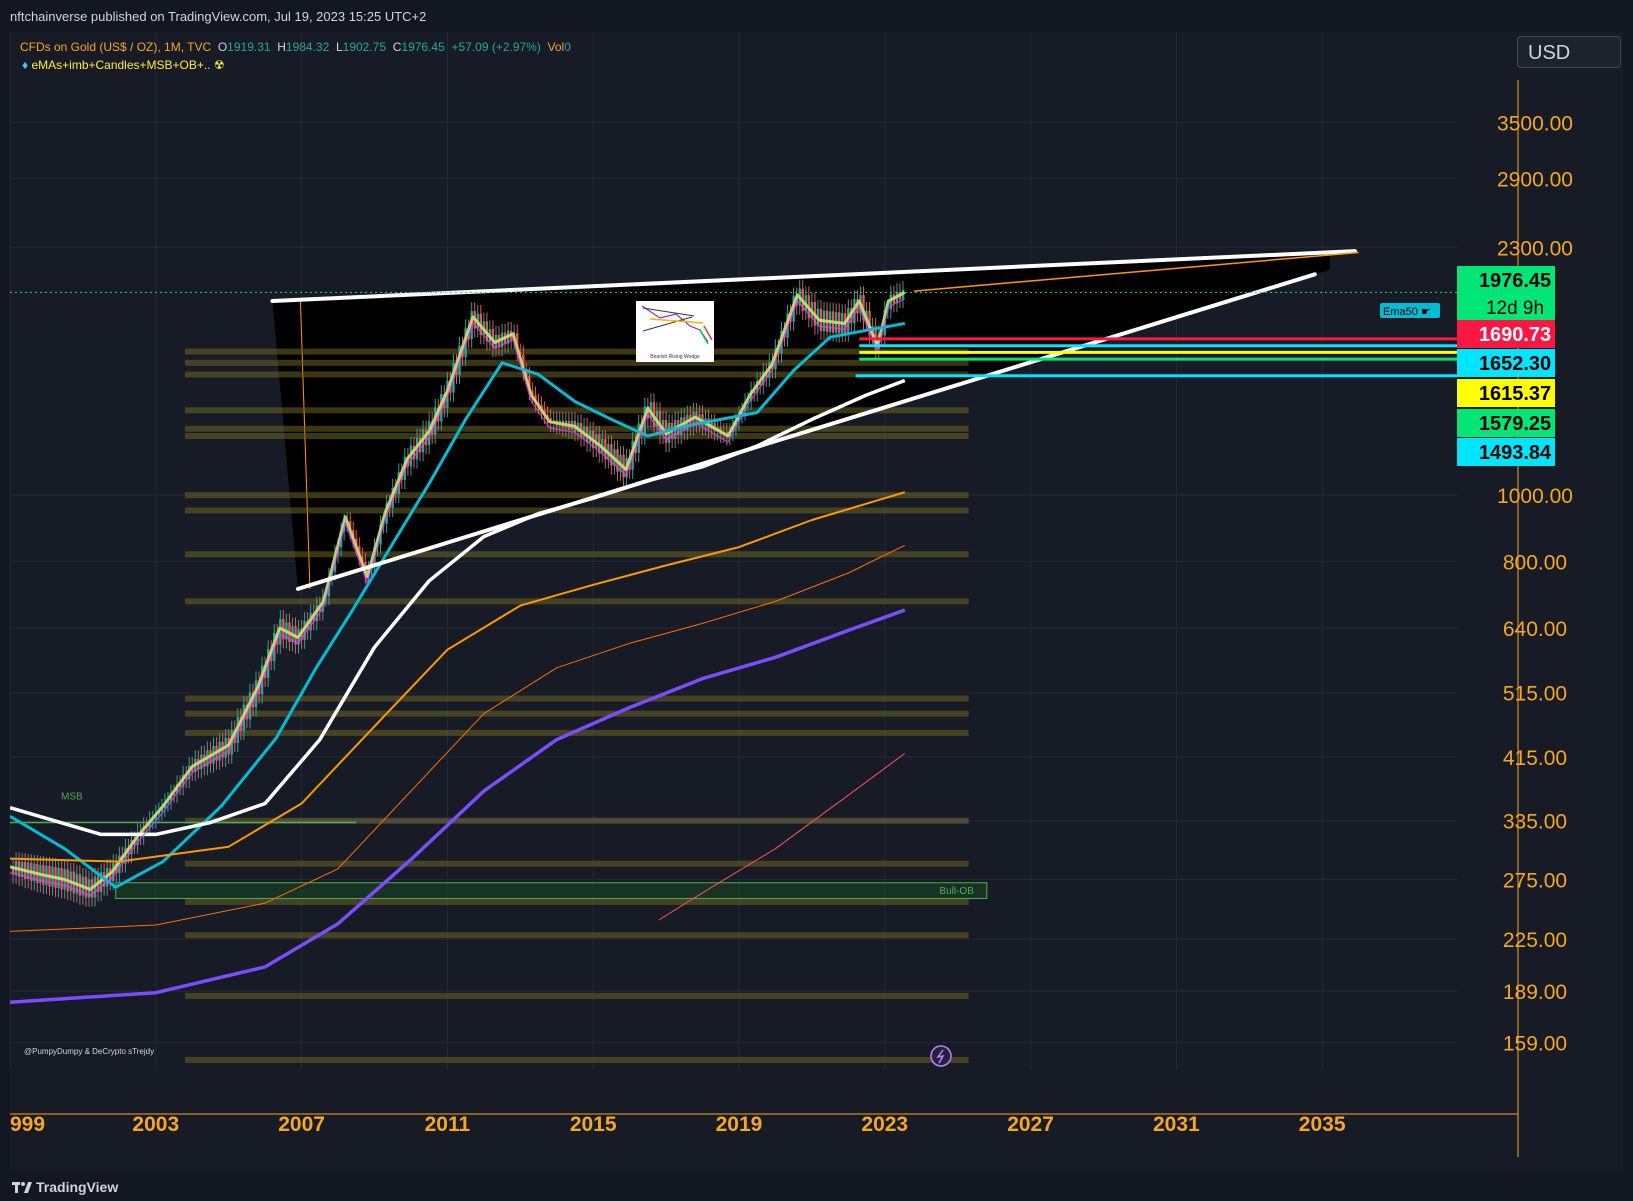  Describe the element at coordinates (556, 47) in the screenshot. I see `volume-label: Vol` at that location.